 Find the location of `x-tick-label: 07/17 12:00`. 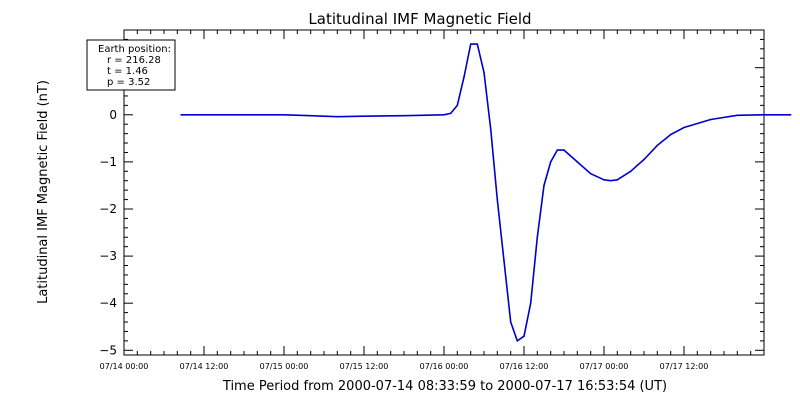

x-tick-label: 07/17 12:00 is located at coordinates (684, 366).